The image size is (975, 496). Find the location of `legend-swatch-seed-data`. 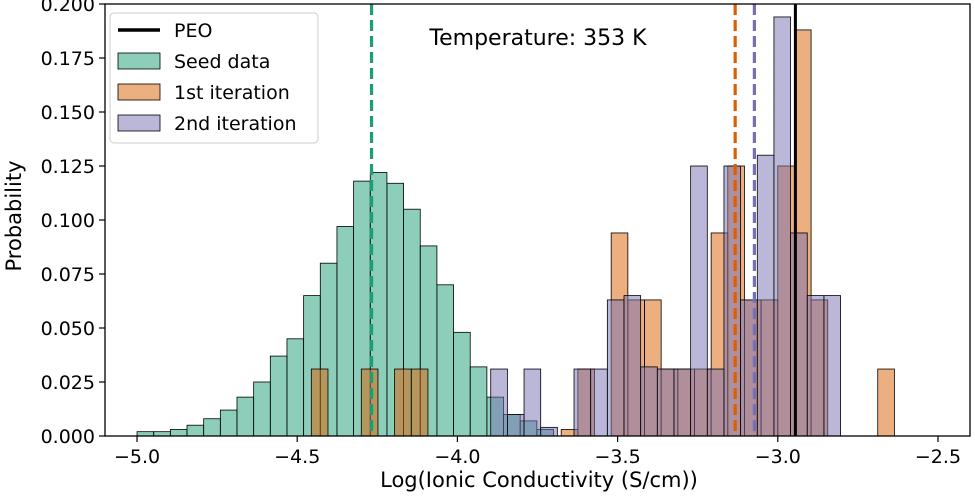

legend-swatch-seed-data is located at coordinates (139, 61).